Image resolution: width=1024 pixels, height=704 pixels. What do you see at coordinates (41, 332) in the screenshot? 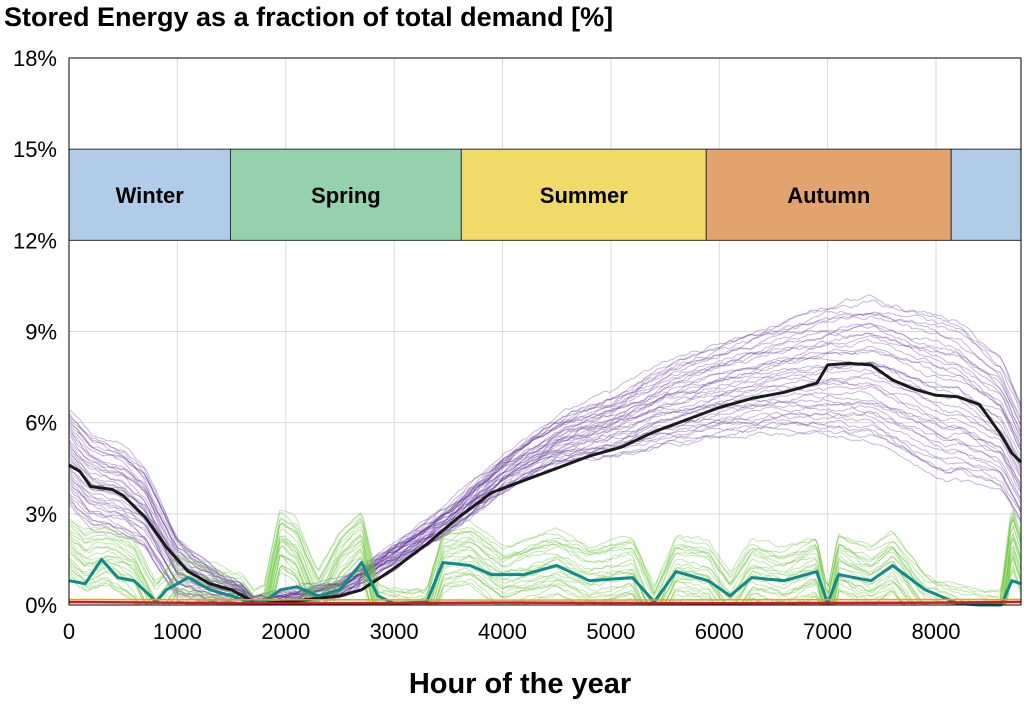
I see `y-tick-label: 9%` at bounding box center [41, 332].